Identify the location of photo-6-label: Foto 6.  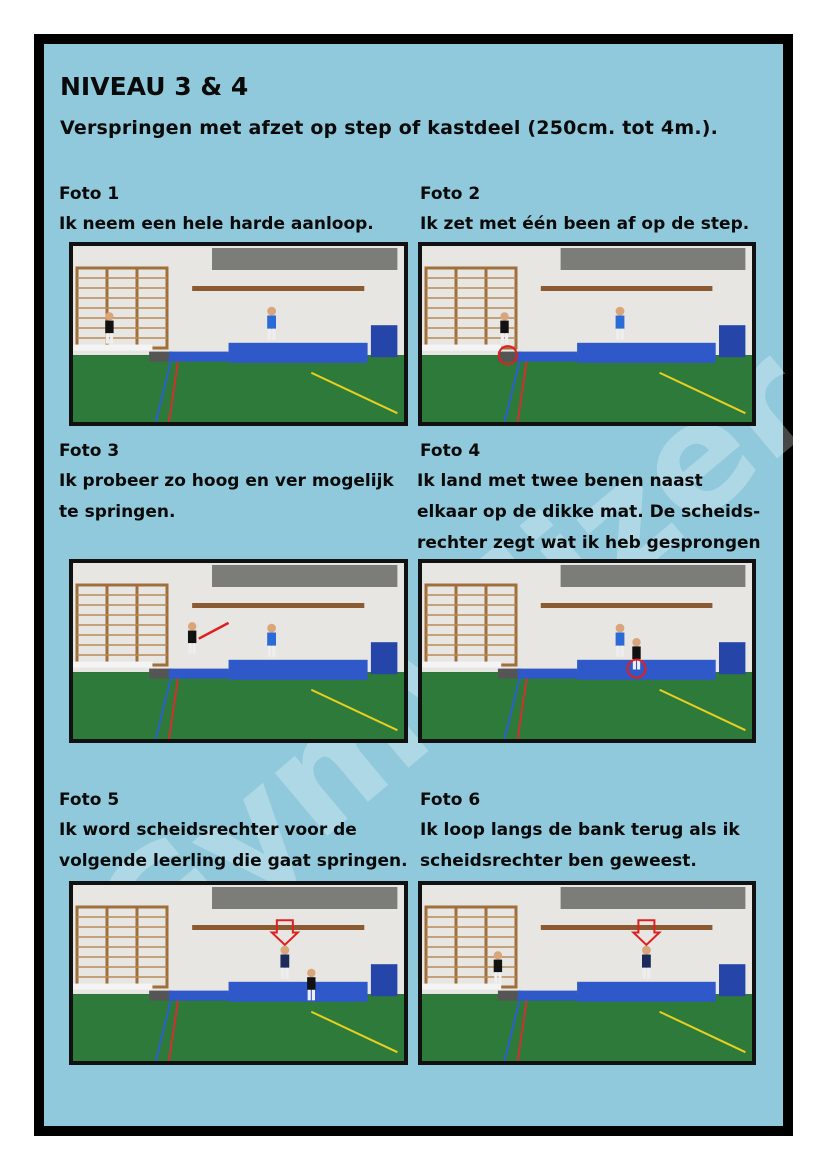
(450, 800).